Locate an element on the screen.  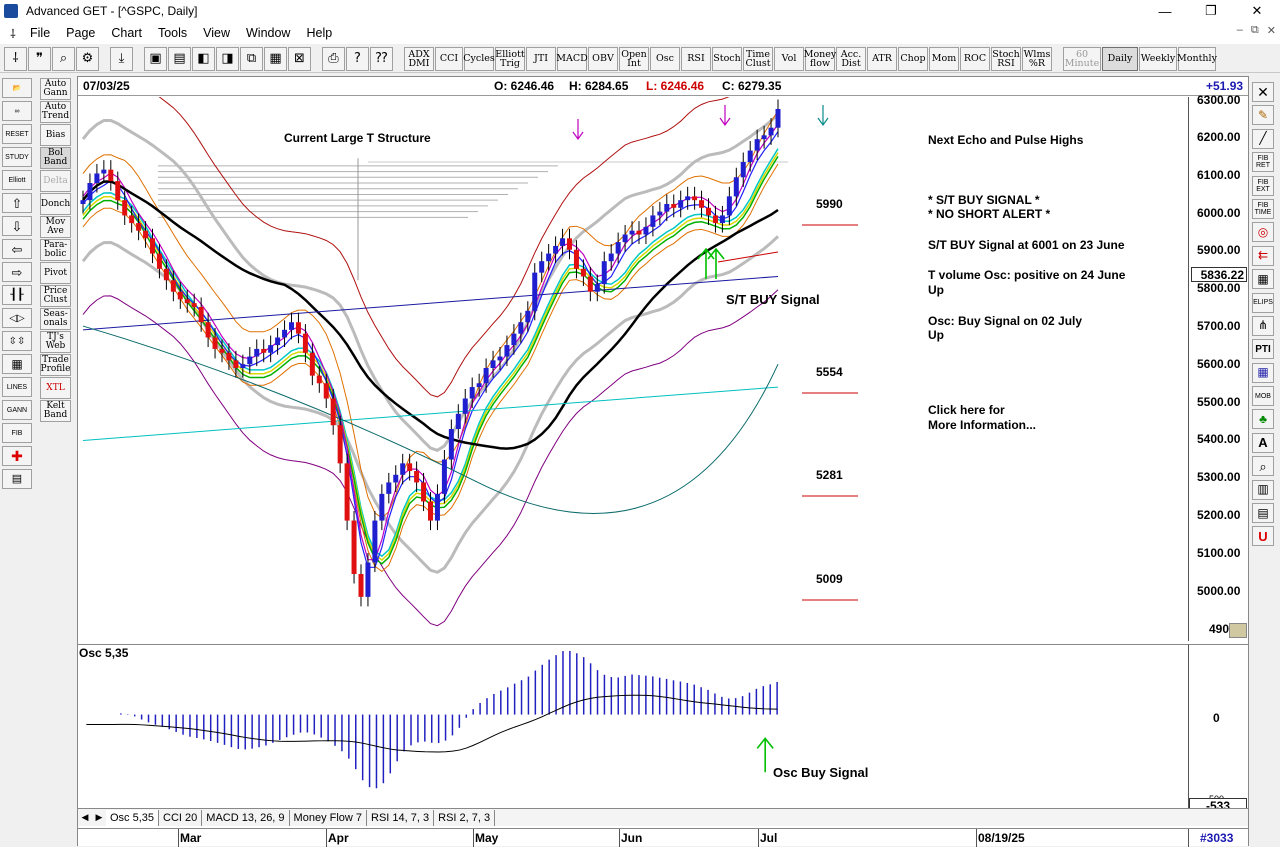
fib-time-icon: FIB TIME is located at coordinates (1263, 208).